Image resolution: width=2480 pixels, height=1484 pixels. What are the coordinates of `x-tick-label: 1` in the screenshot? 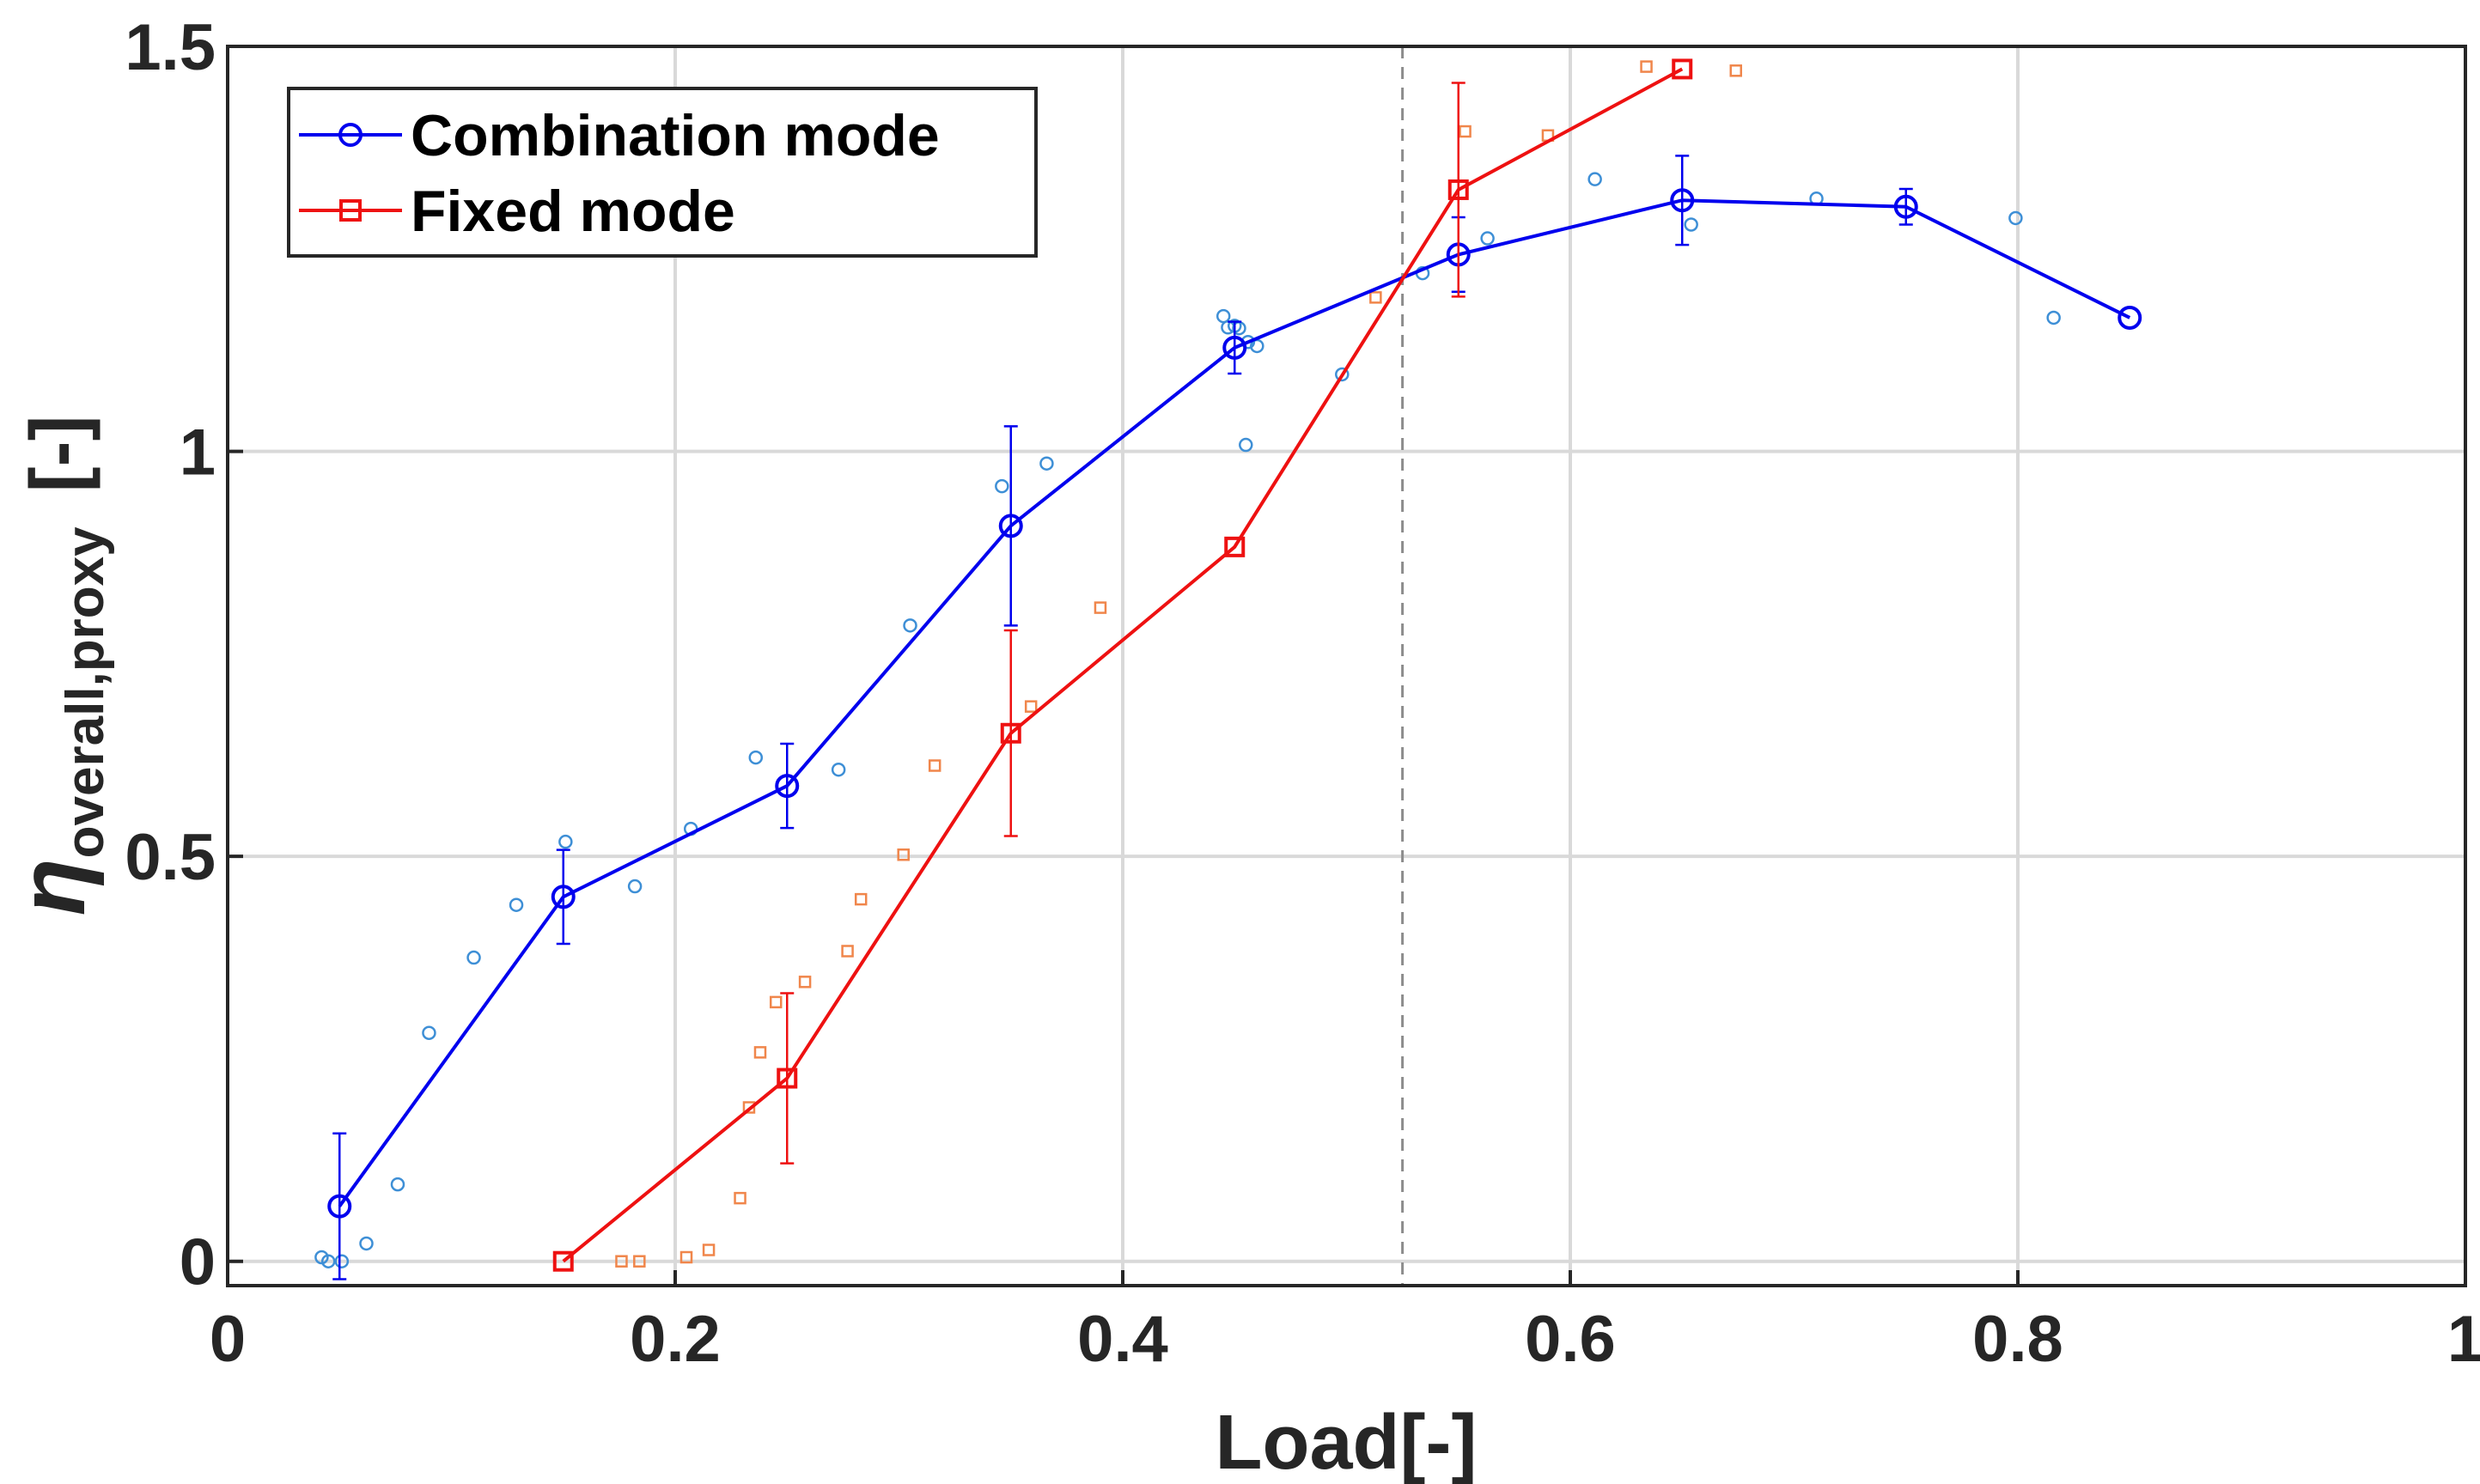 It's located at (2463, 1339).